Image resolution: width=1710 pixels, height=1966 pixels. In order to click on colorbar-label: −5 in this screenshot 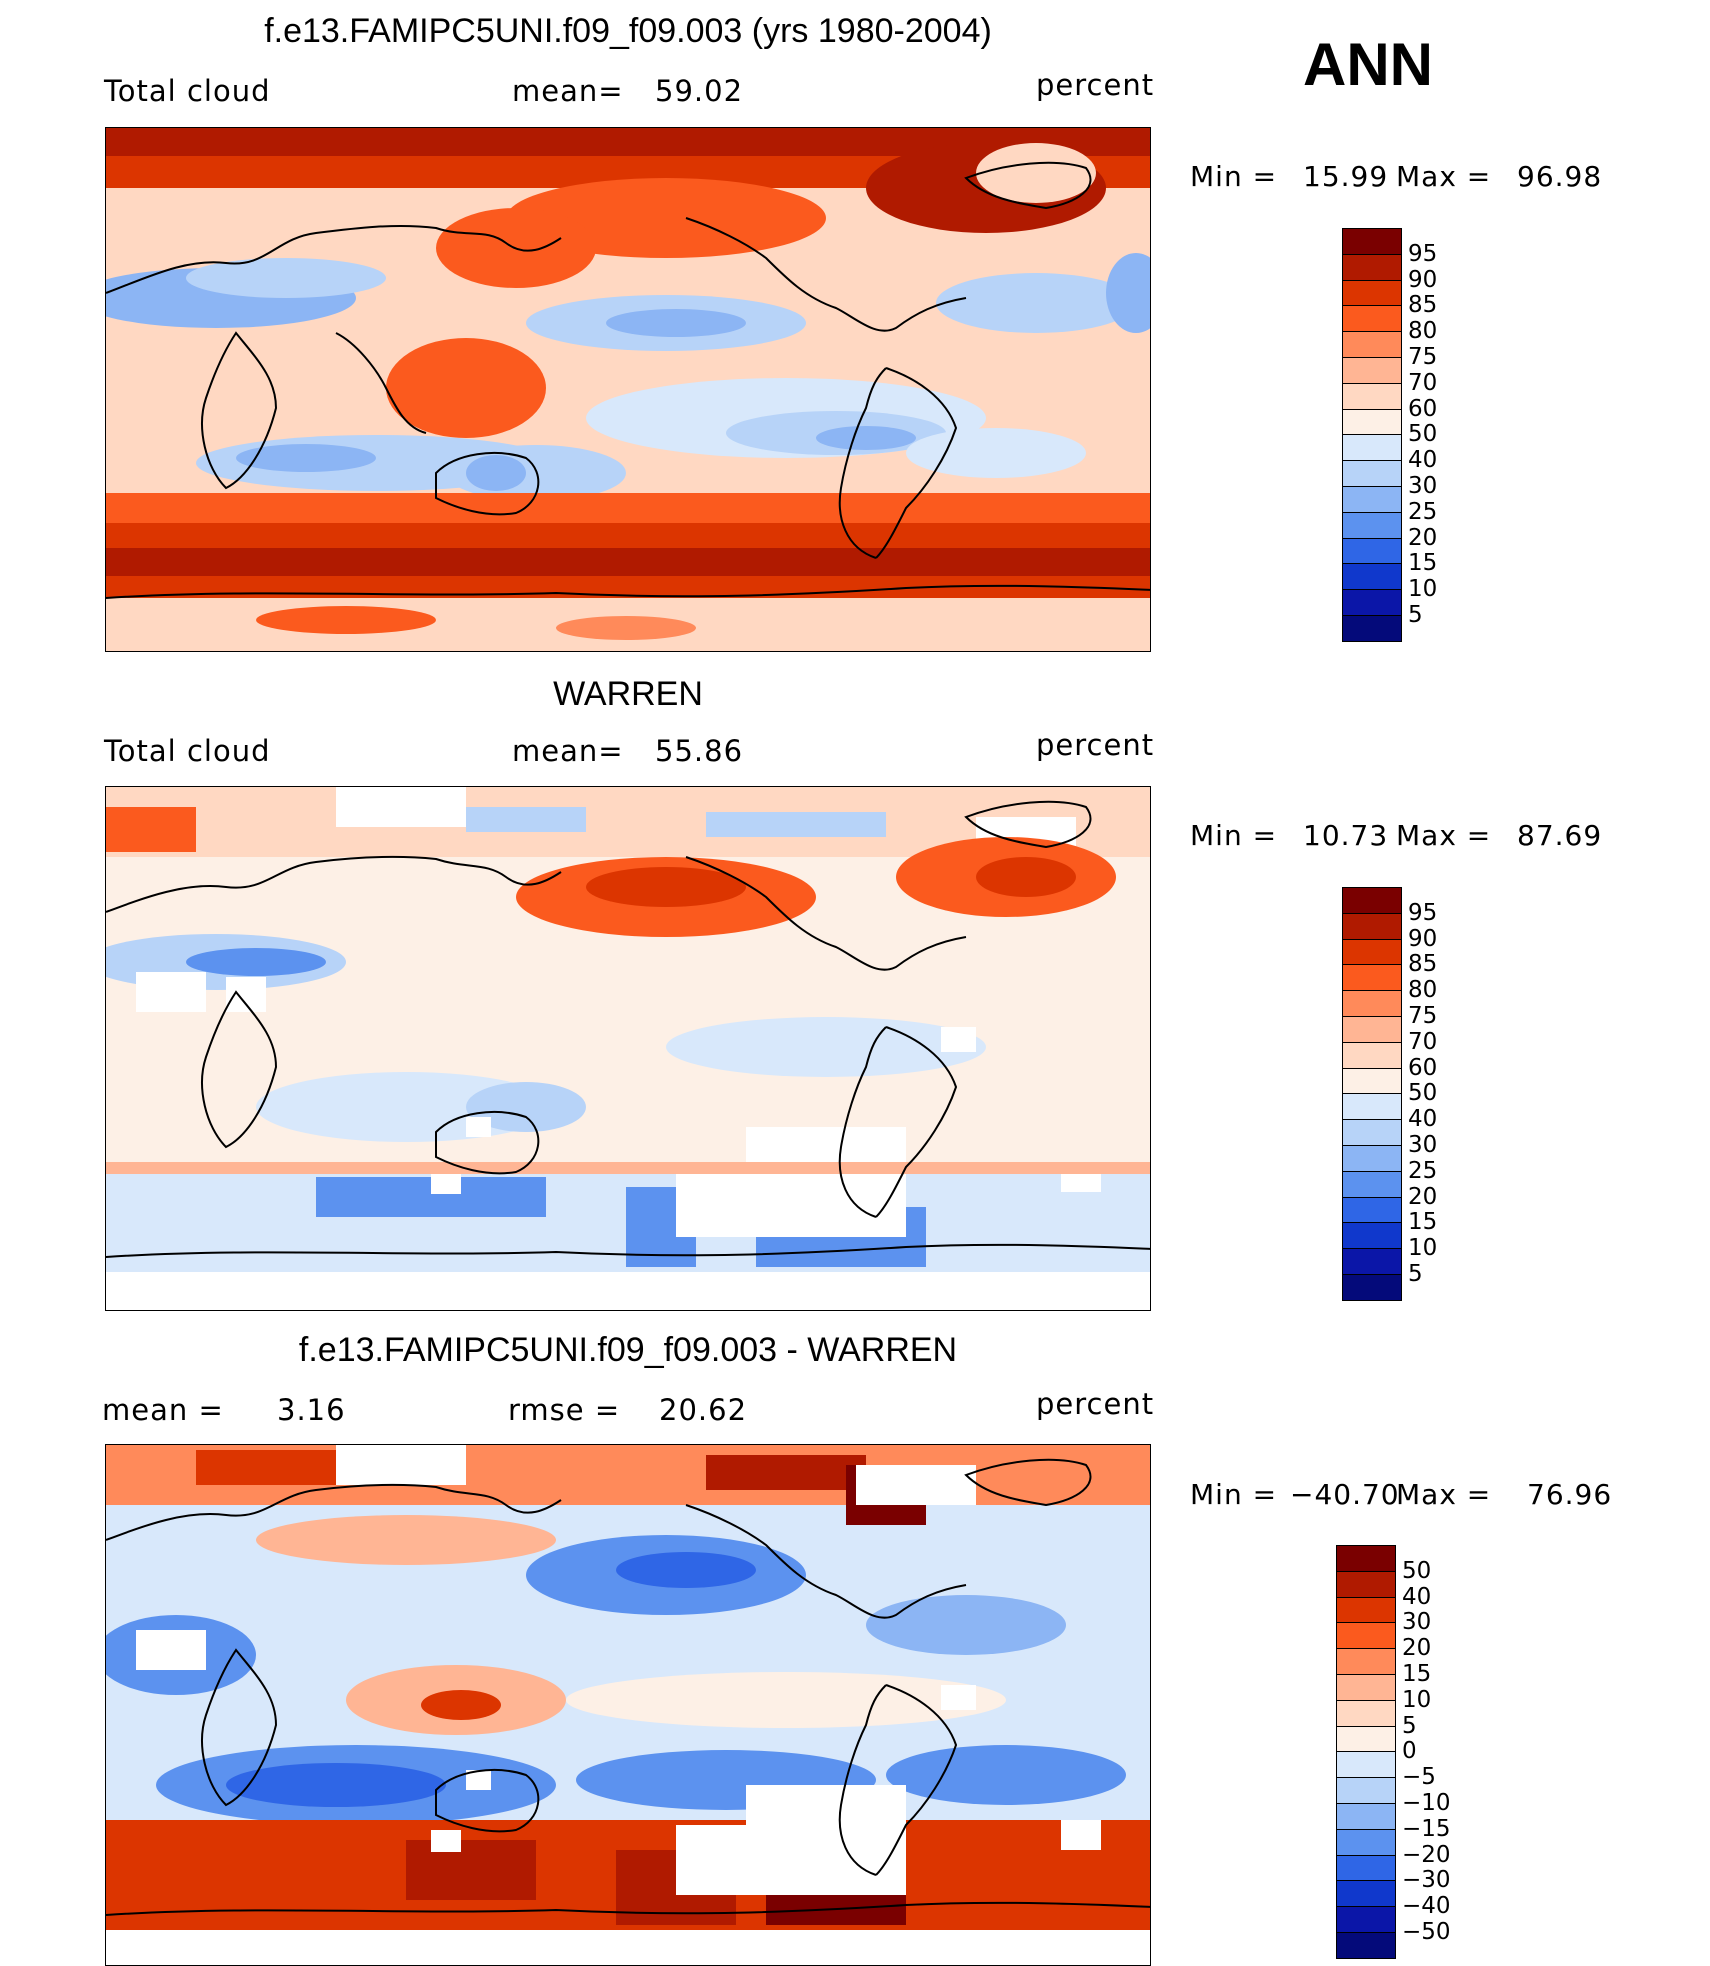, I will do `click(1419, 1777)`.